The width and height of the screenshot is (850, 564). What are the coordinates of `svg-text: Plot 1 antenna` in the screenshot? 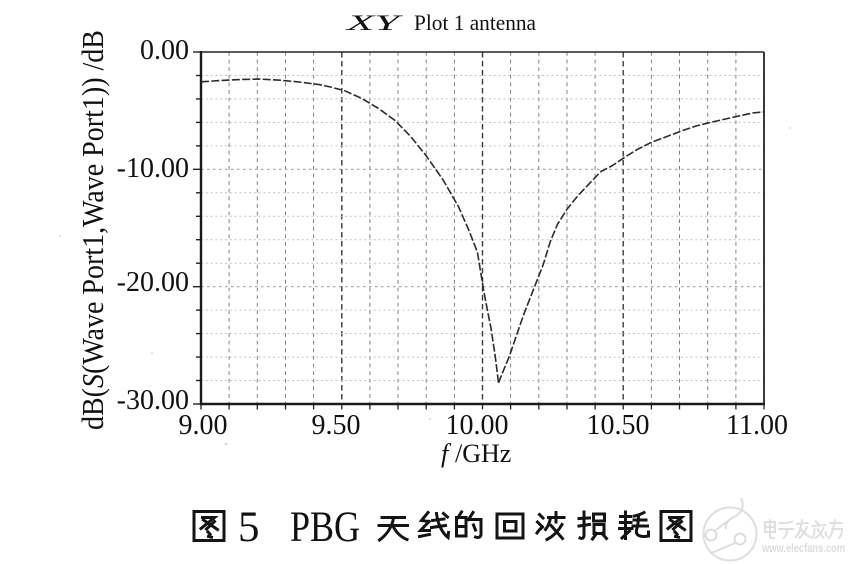 It's located at (475, 22).